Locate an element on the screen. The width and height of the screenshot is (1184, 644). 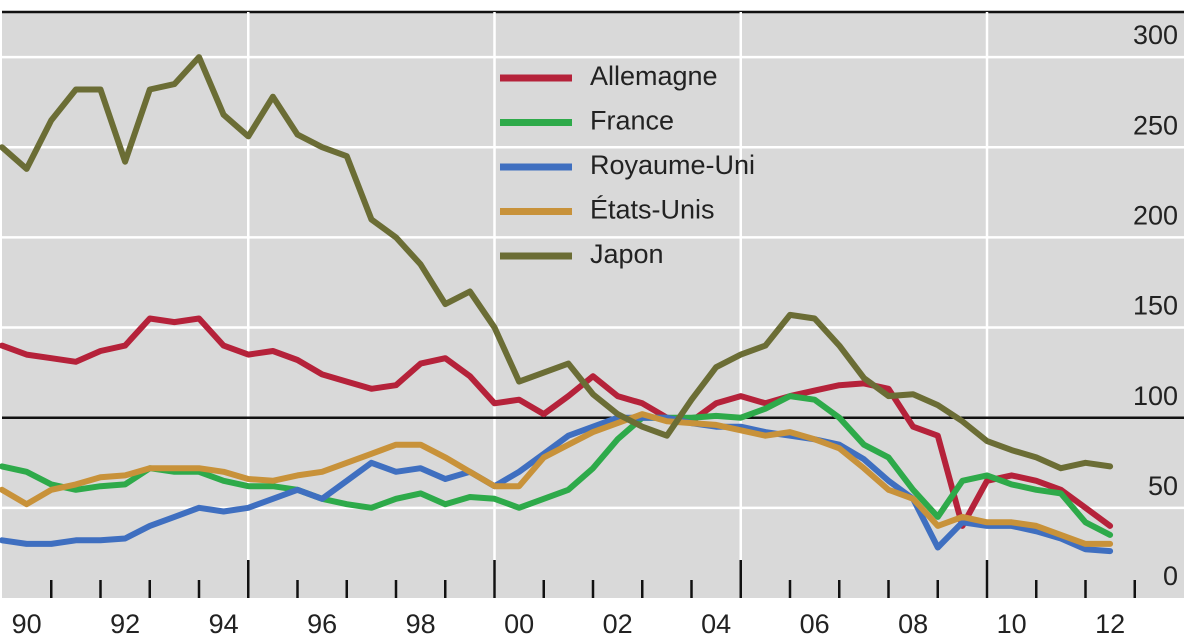
x-tick-label: 02 is located at coordinates (618, 624).